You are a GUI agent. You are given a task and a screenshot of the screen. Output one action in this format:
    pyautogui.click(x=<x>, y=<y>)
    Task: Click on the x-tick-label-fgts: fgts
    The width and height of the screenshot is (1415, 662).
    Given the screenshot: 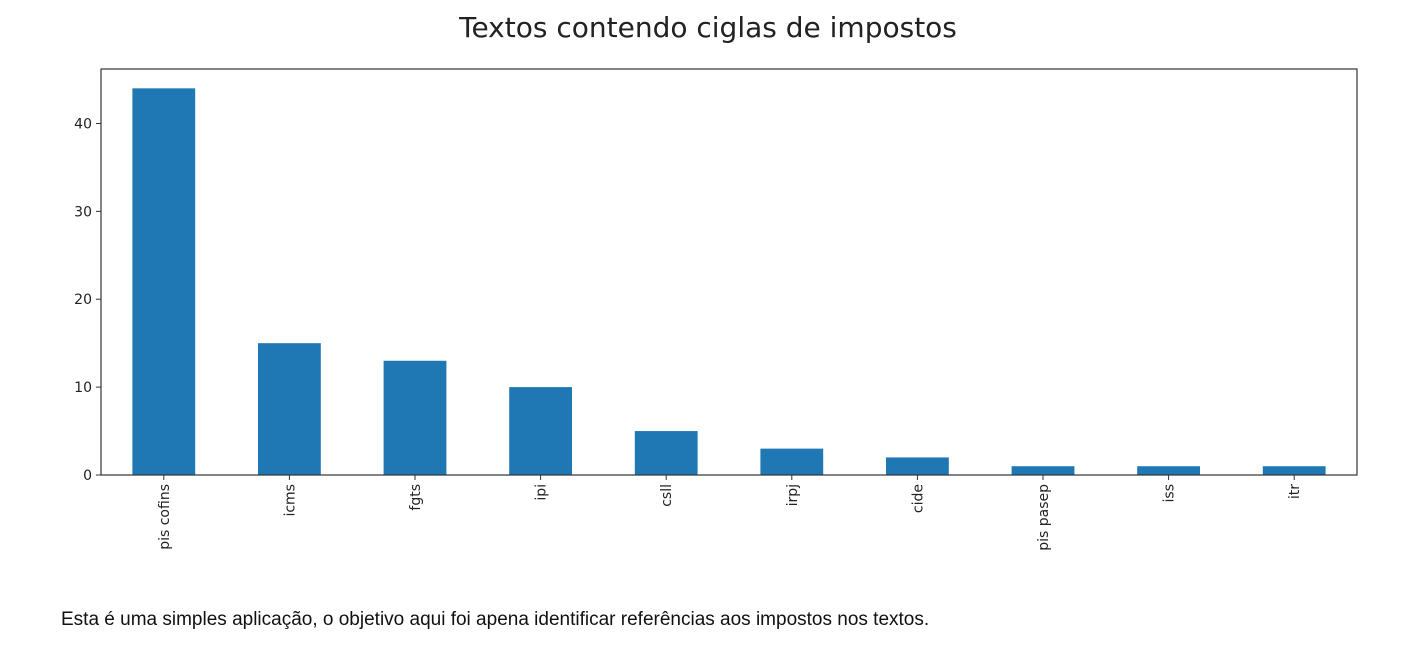 What is the action you would take?
    pyautogui.click(x=416, y=497)
    